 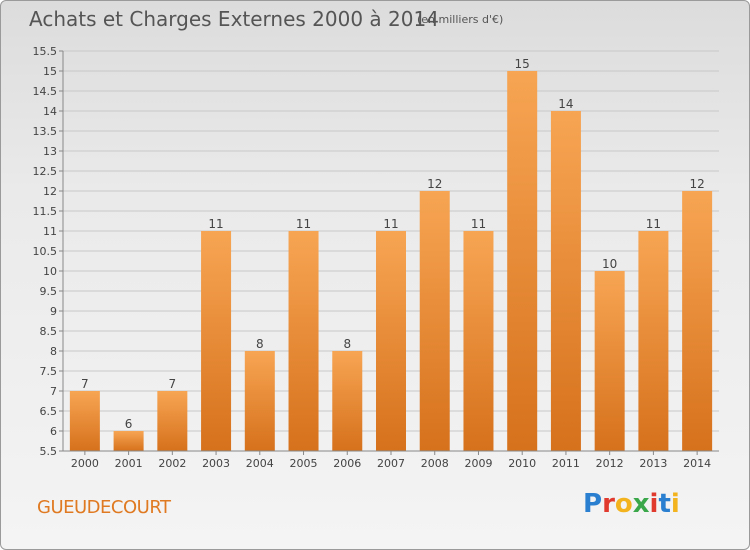 I want to click on x-tick-label: 2009, so click(x=478, y=463).